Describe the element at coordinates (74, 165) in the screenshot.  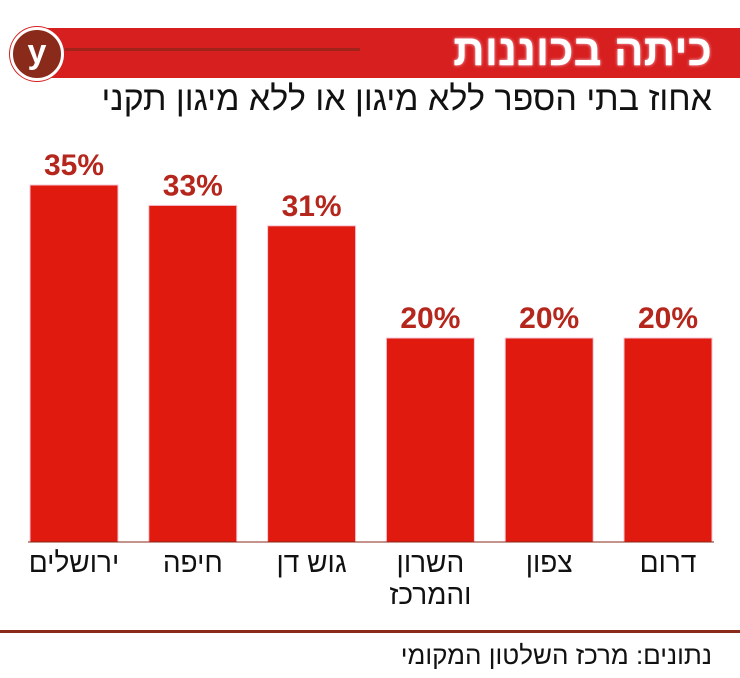
I see `data-label: 35%` at that location.